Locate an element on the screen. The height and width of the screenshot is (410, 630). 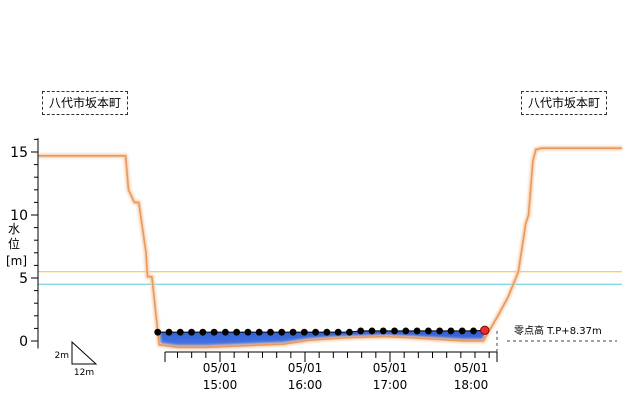
y-tick-label: 15 is located at coordinates (19, 153).